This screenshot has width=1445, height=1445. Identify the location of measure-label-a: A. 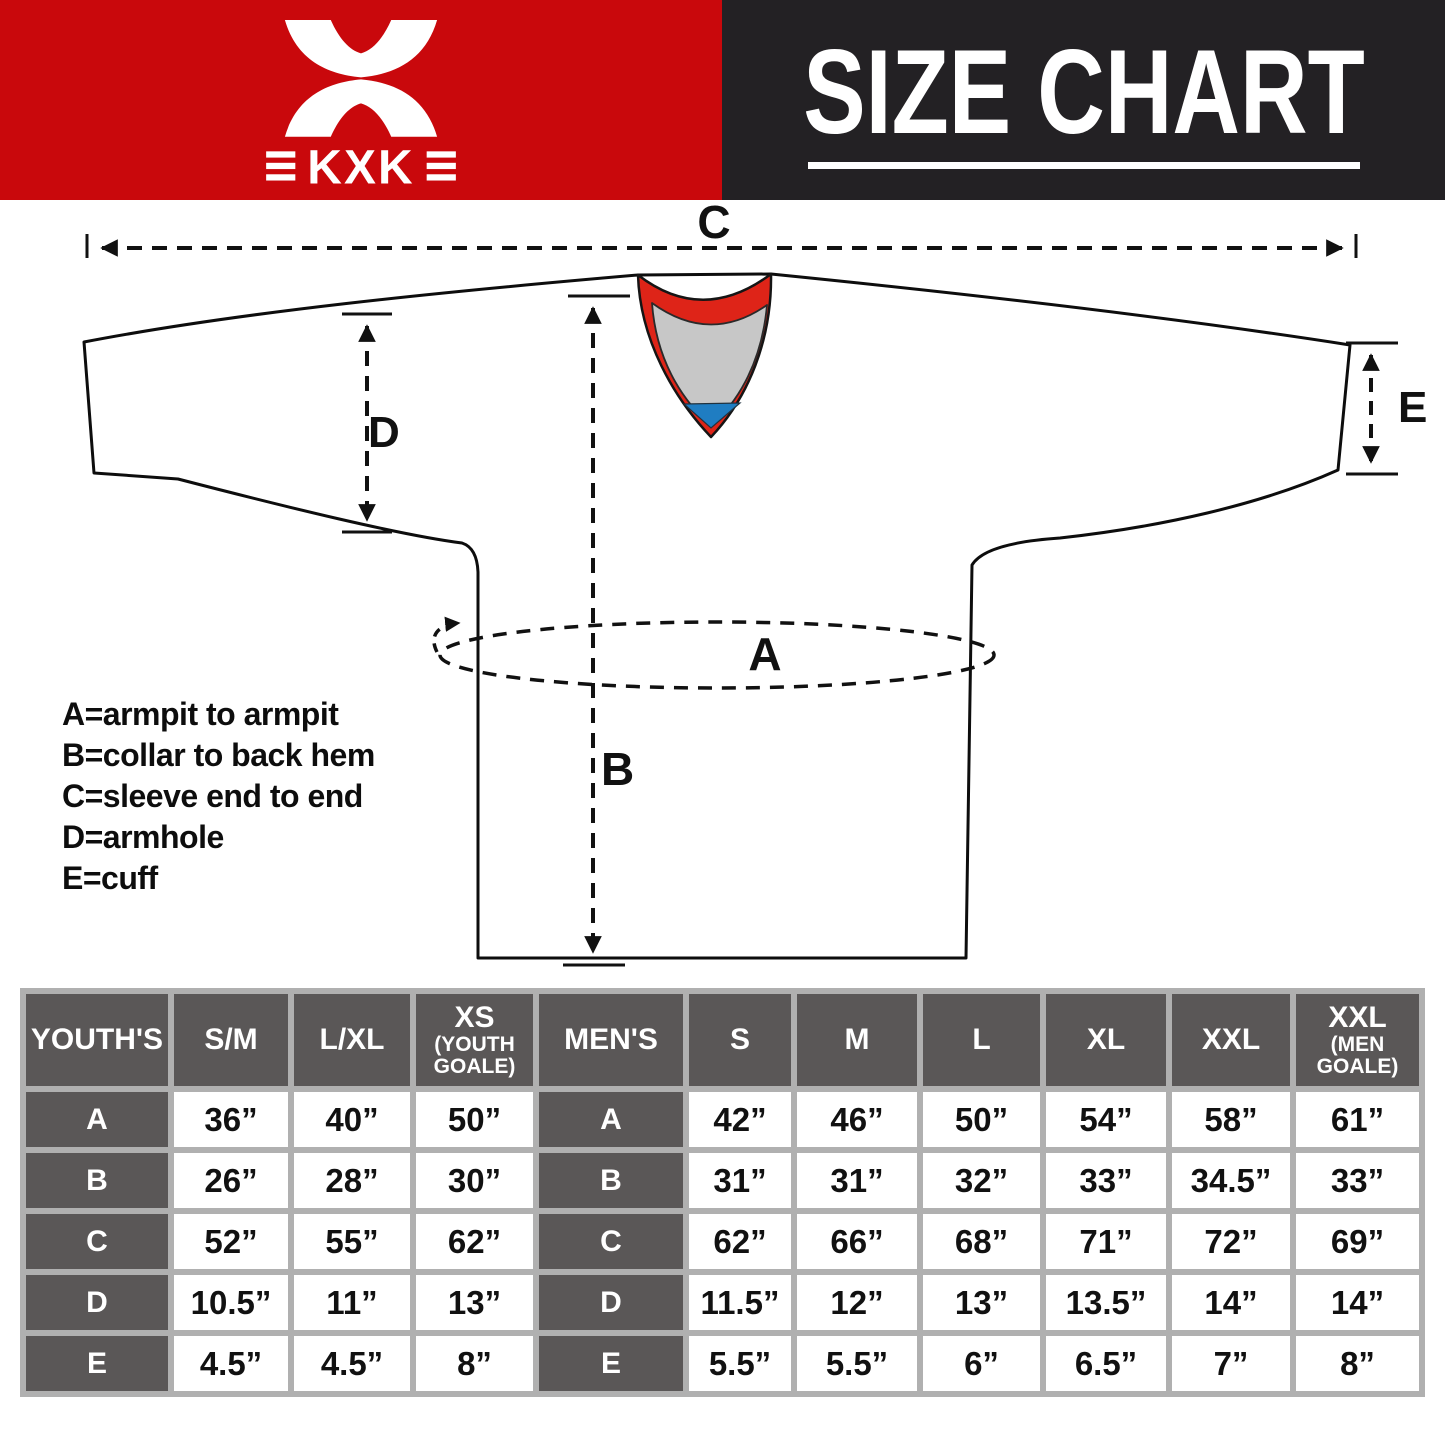
(764, 654).